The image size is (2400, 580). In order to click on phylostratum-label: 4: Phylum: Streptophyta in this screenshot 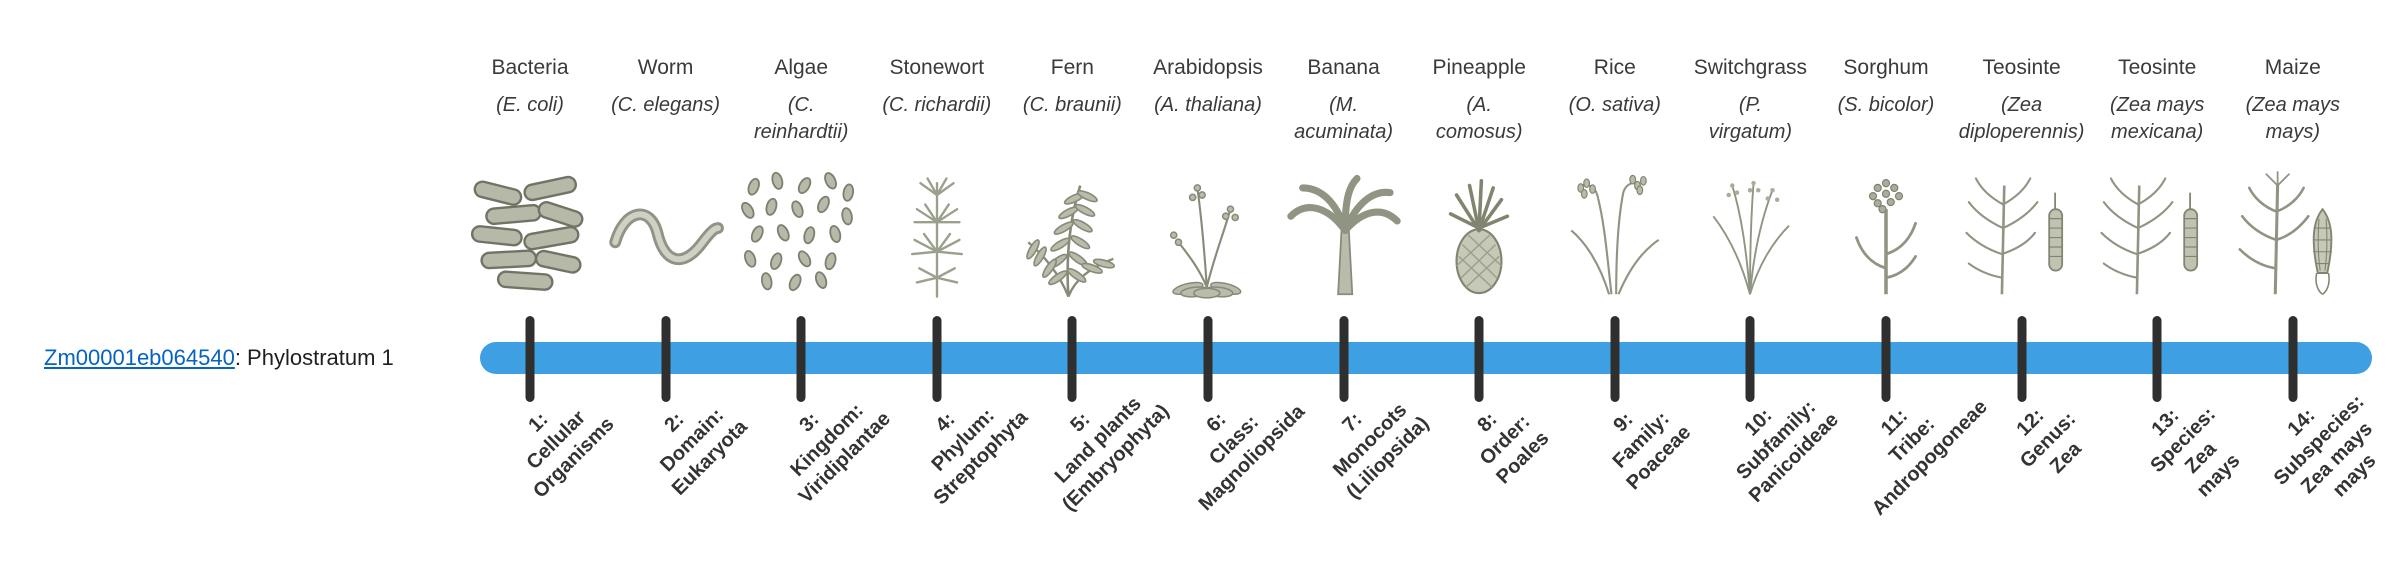, I will do `click(980, 457)`.